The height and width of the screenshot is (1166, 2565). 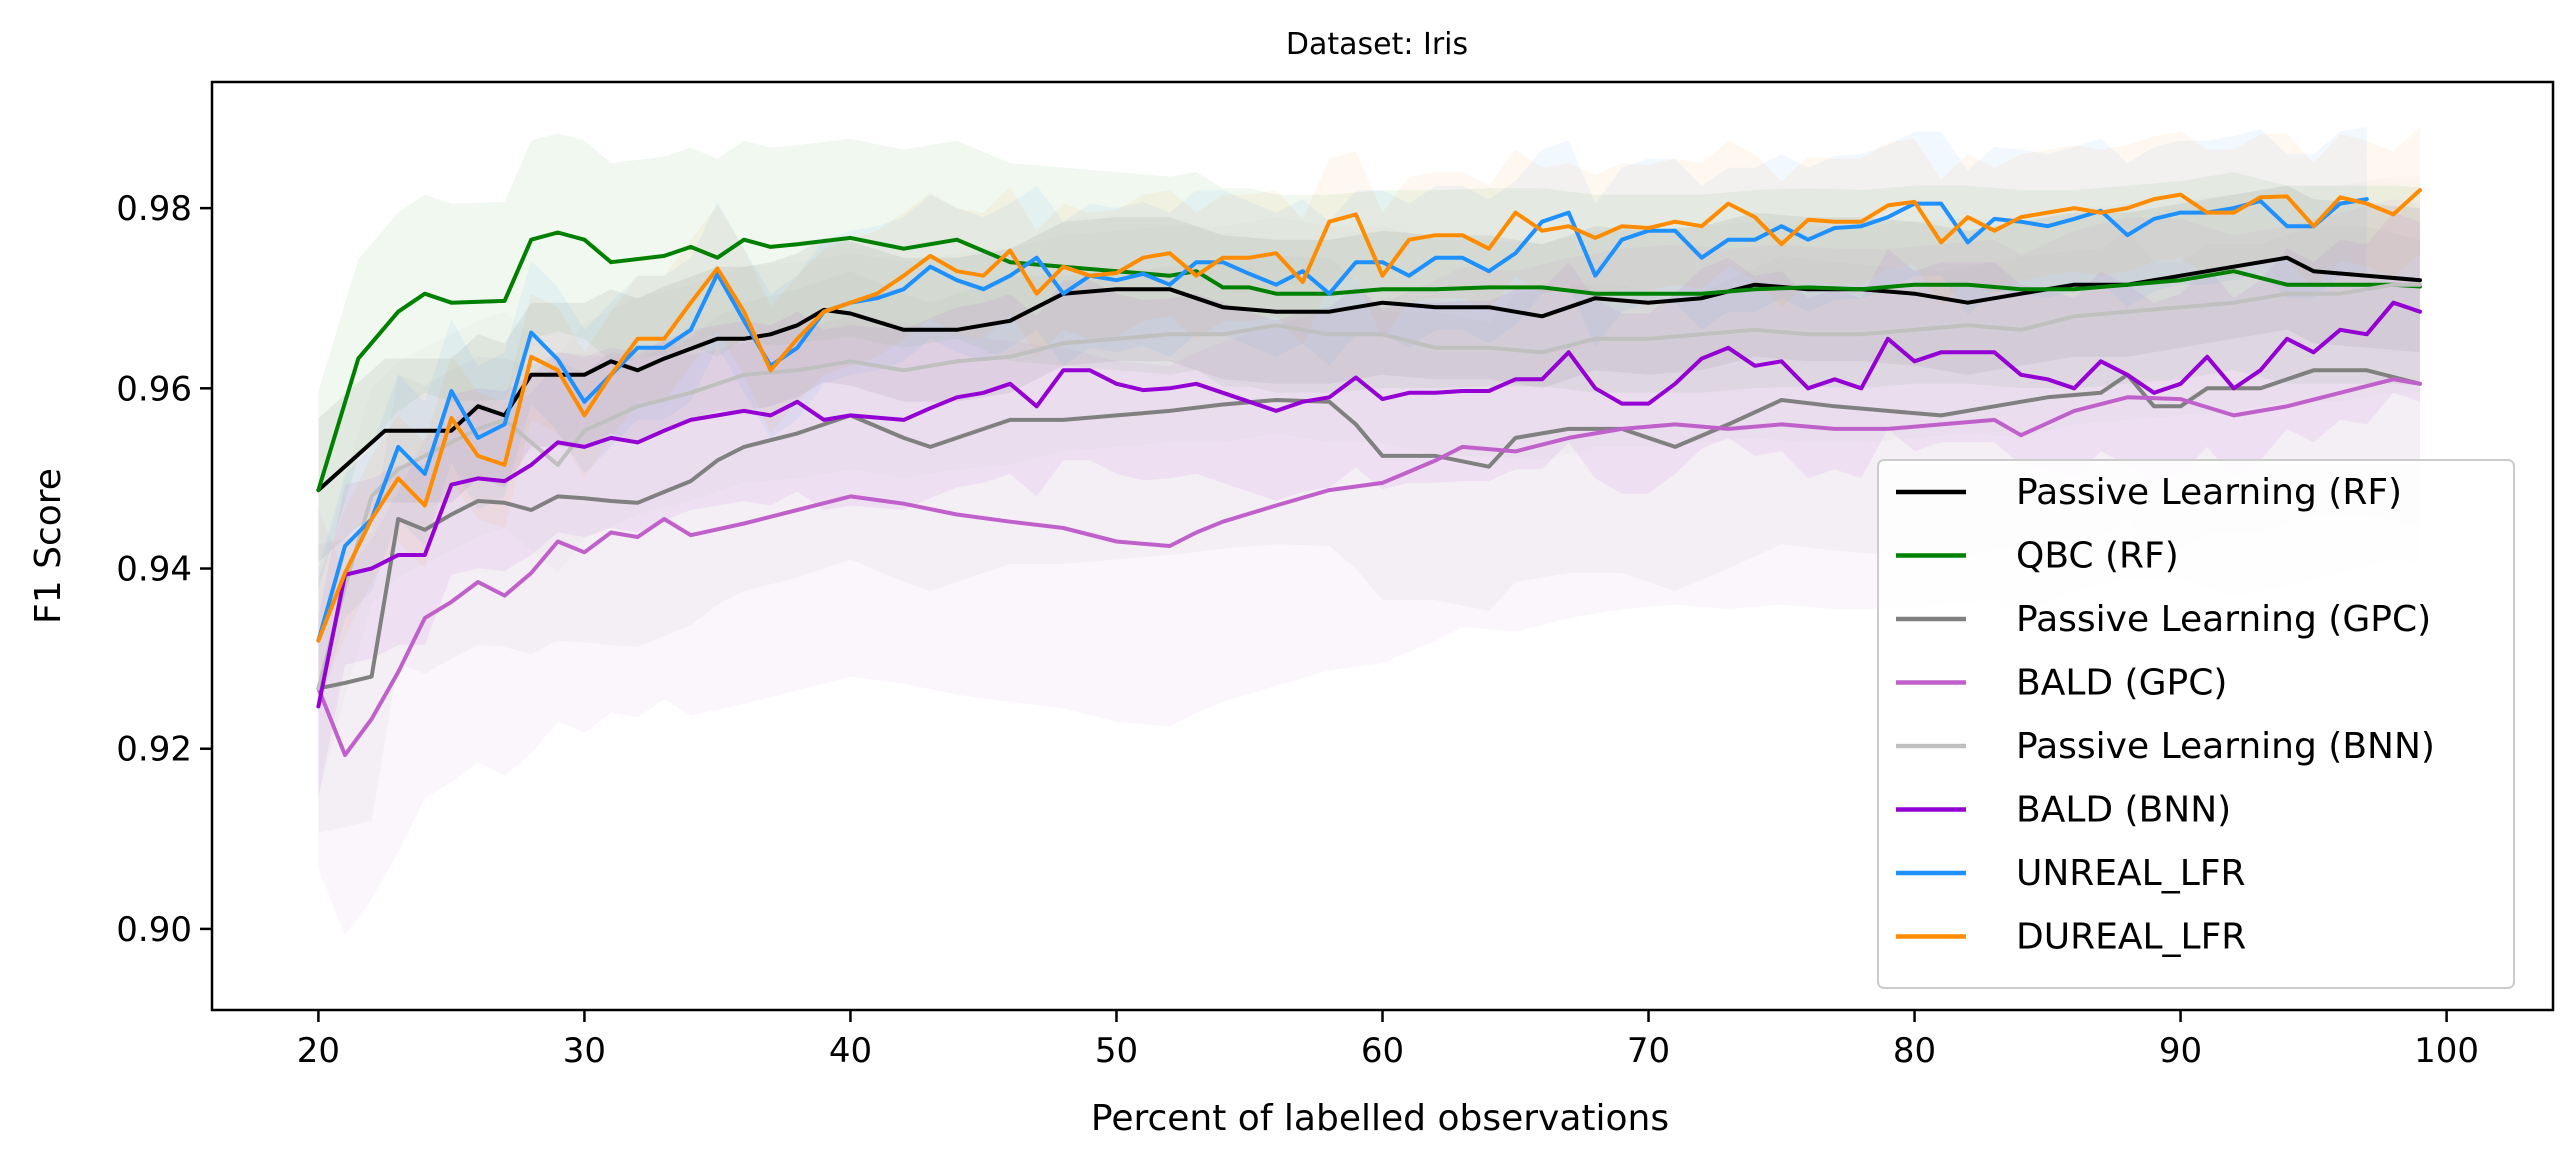 What do you see at coordinates (2223, 619) in the screenshot?
I see `legend-label: Passive Learning (GPC)` at bounding box center [2223, 619].